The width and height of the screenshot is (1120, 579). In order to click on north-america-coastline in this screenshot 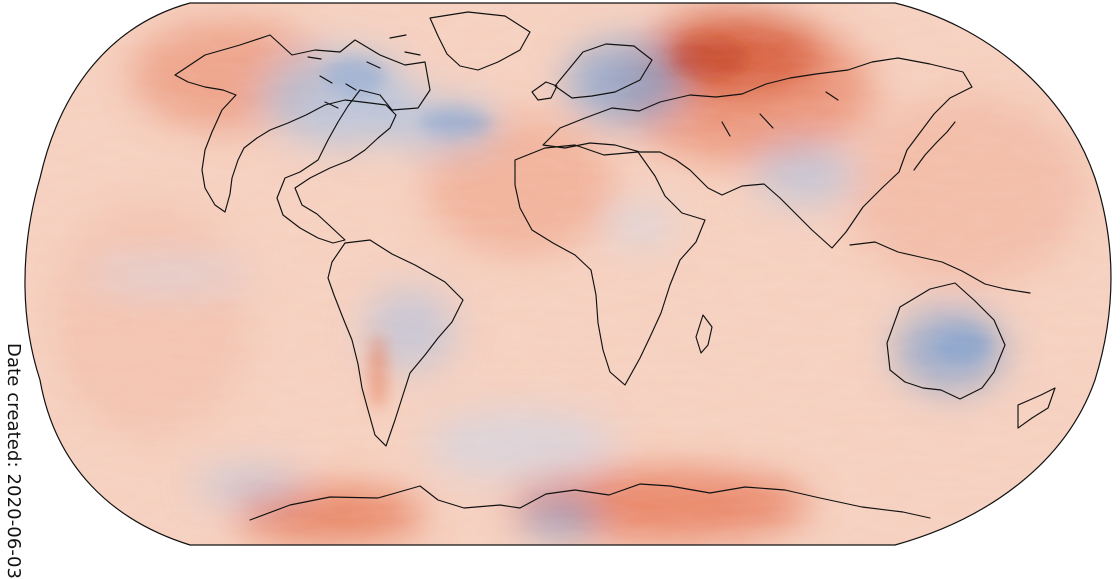, I will do `click(302, 139)`.